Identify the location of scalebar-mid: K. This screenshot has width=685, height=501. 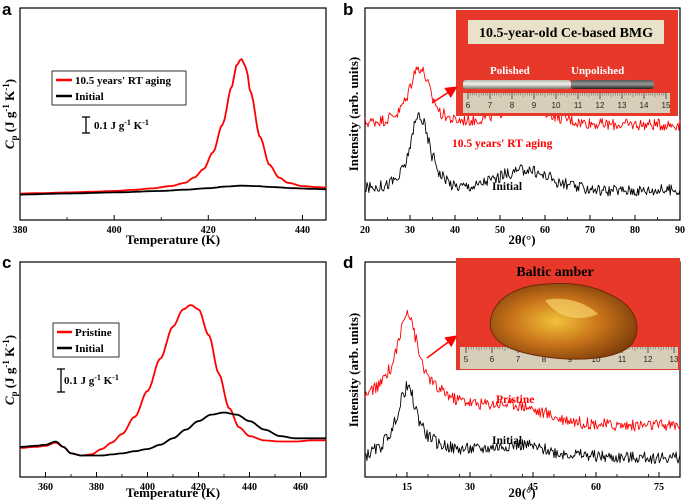
(137, 126).